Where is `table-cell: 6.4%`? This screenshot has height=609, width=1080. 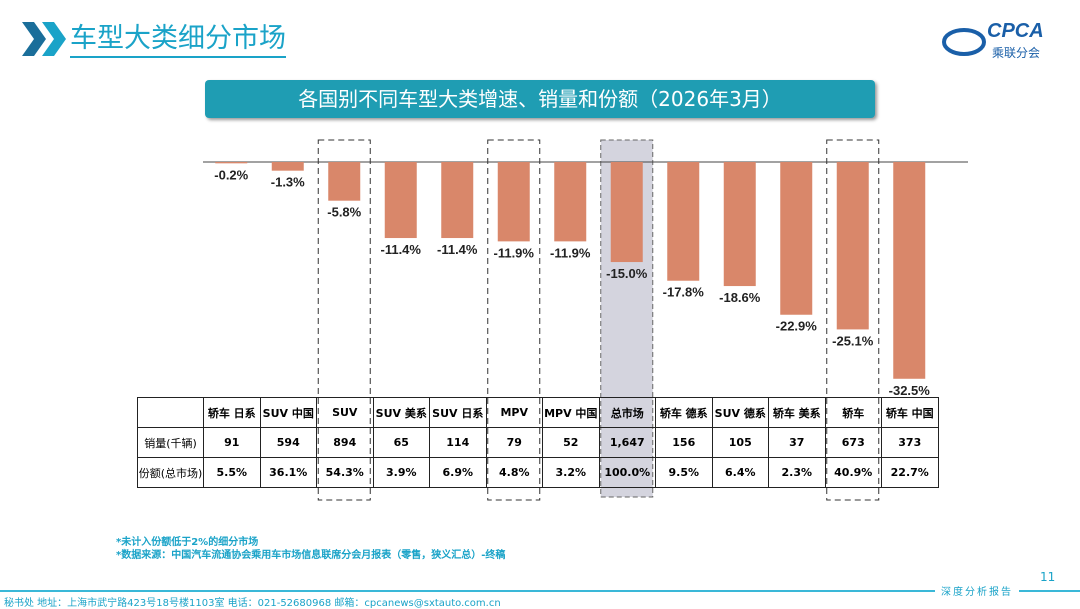 table-cell: 6.4% is located at coordinates (740, 472).